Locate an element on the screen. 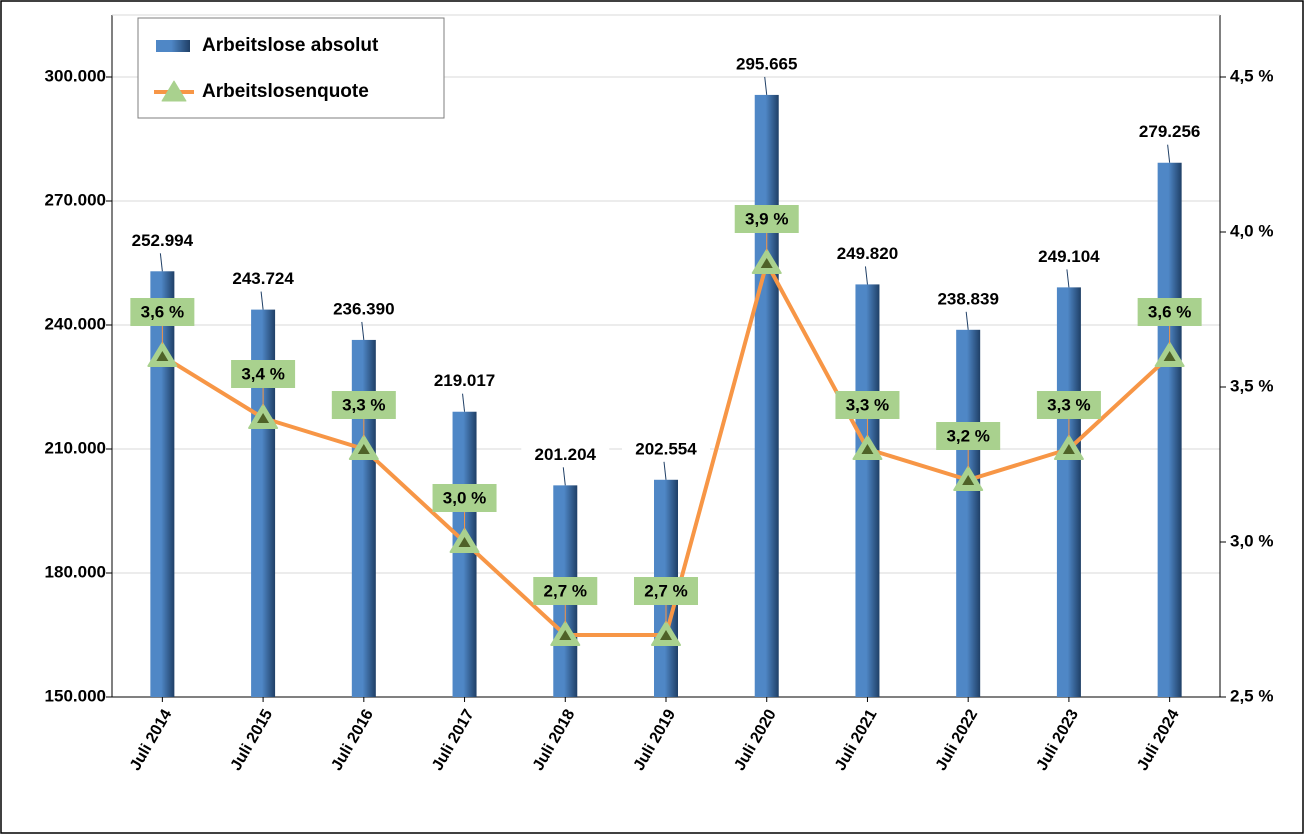  y2-tick-label: 3,5 % is located at coordinates (1251, 385).